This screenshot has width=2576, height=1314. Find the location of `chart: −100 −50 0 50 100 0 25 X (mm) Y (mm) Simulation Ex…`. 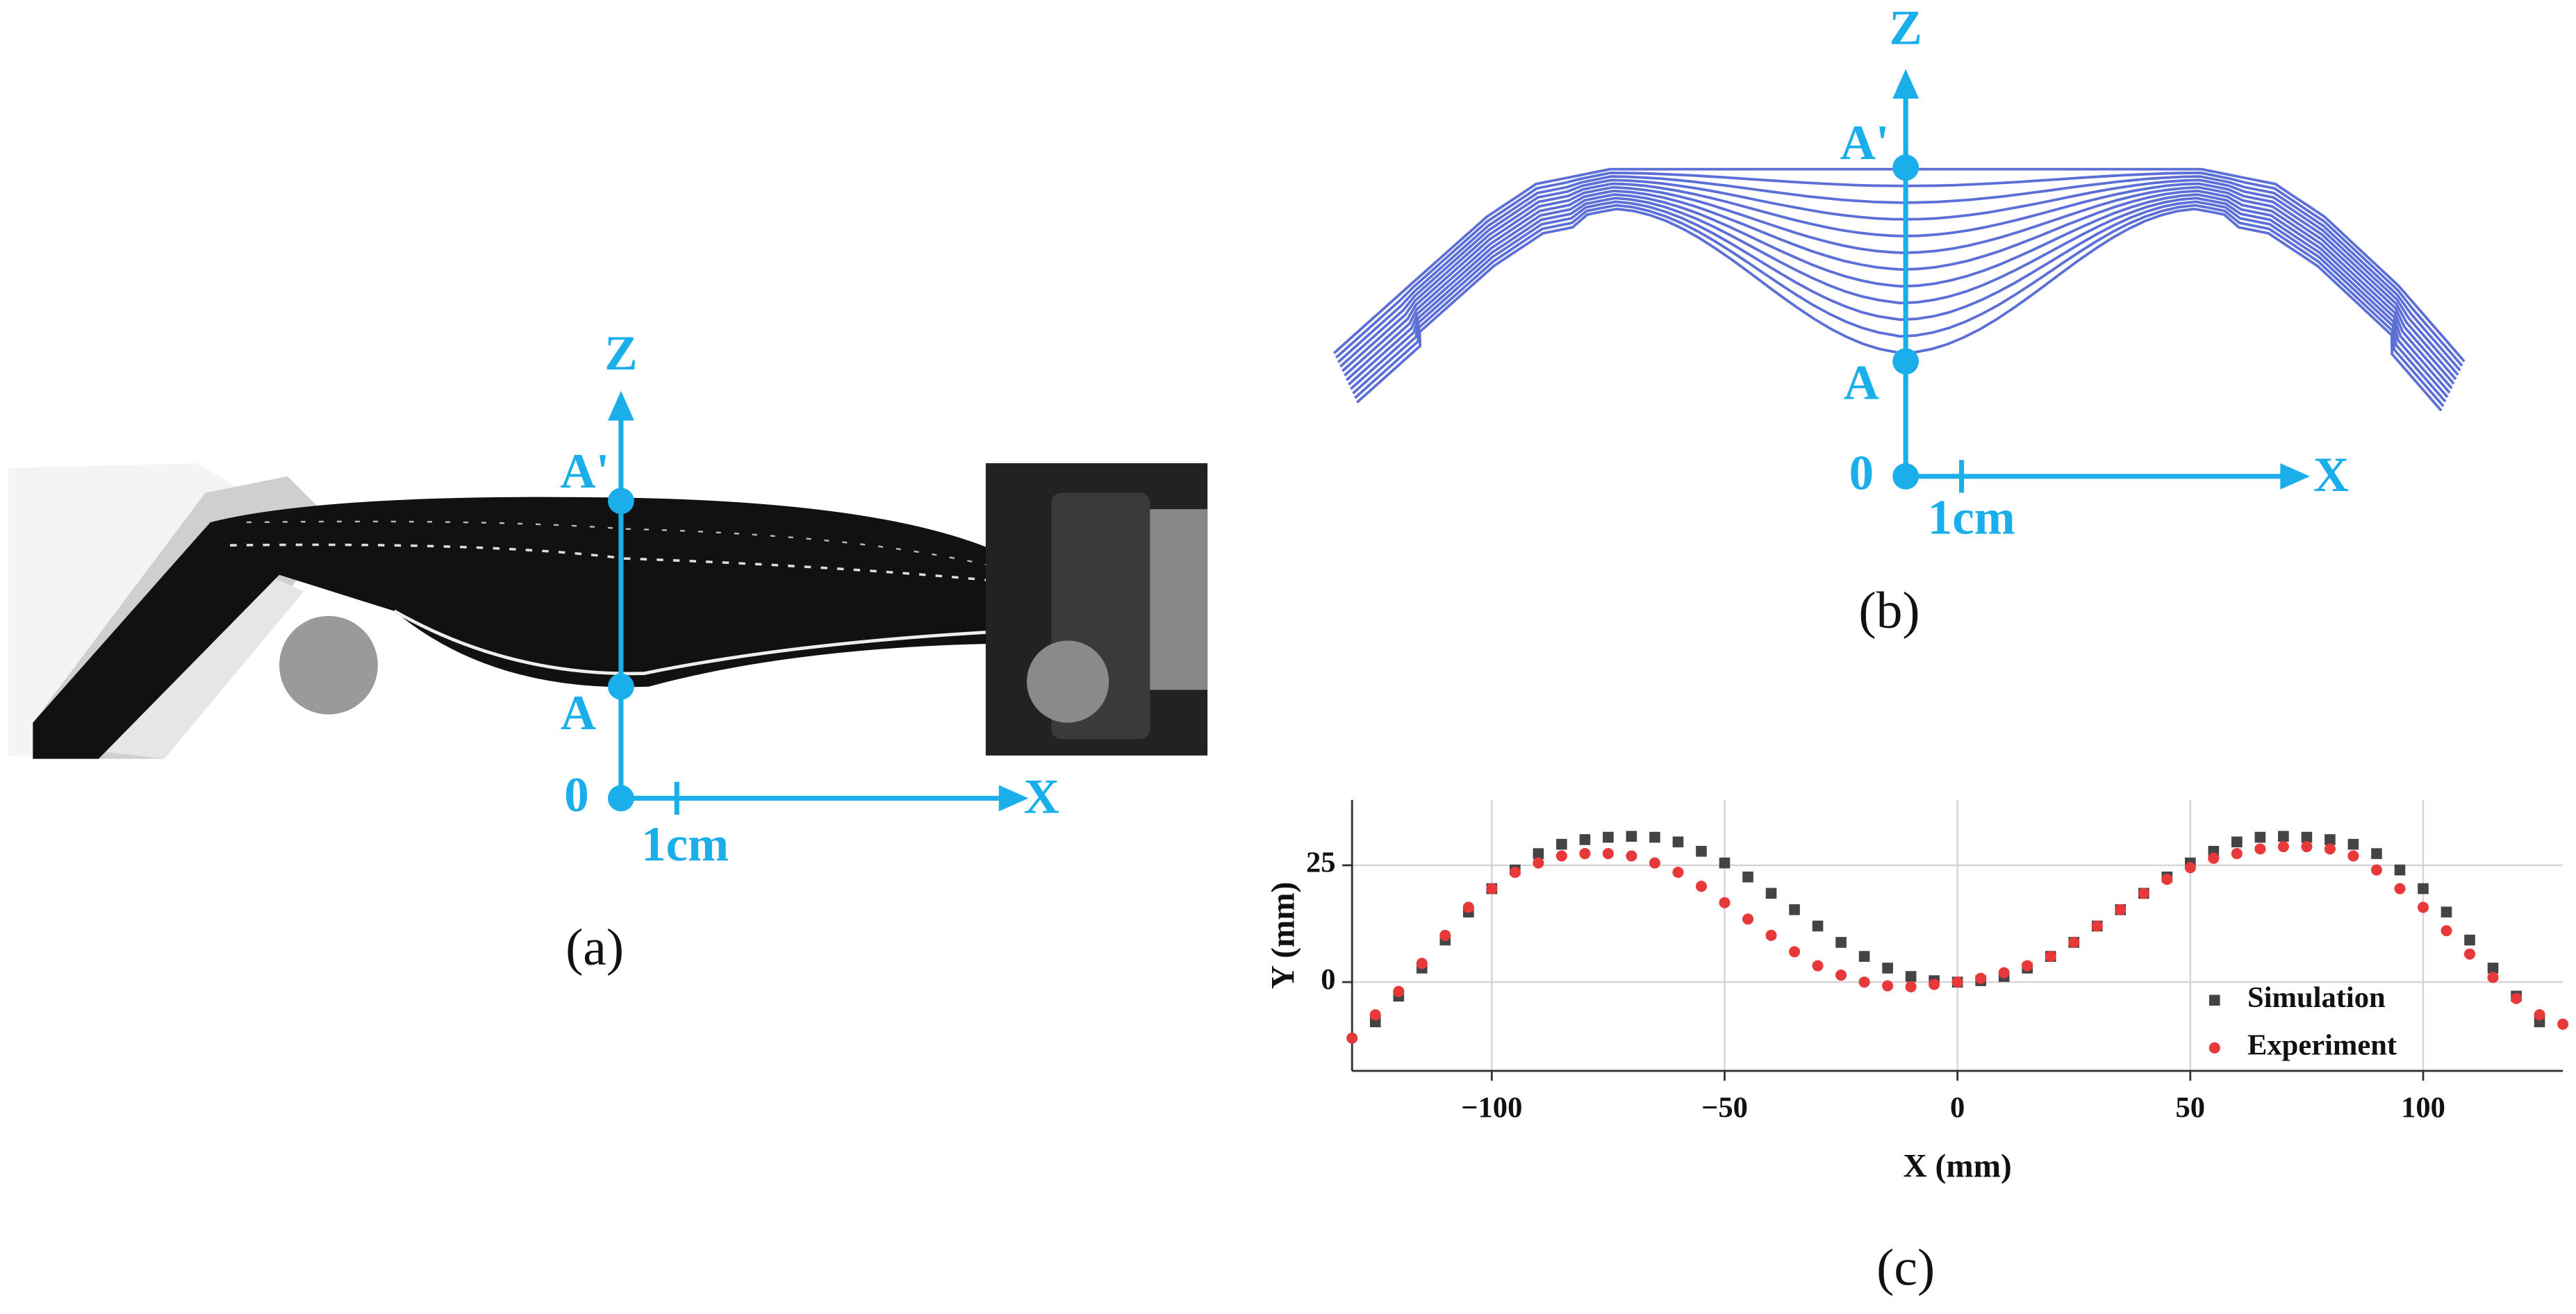

chart: −100 −50 0 50 100 0 25 X (mm) Y (mm) Simulation Ex… is located at coordinates (1917, 992).